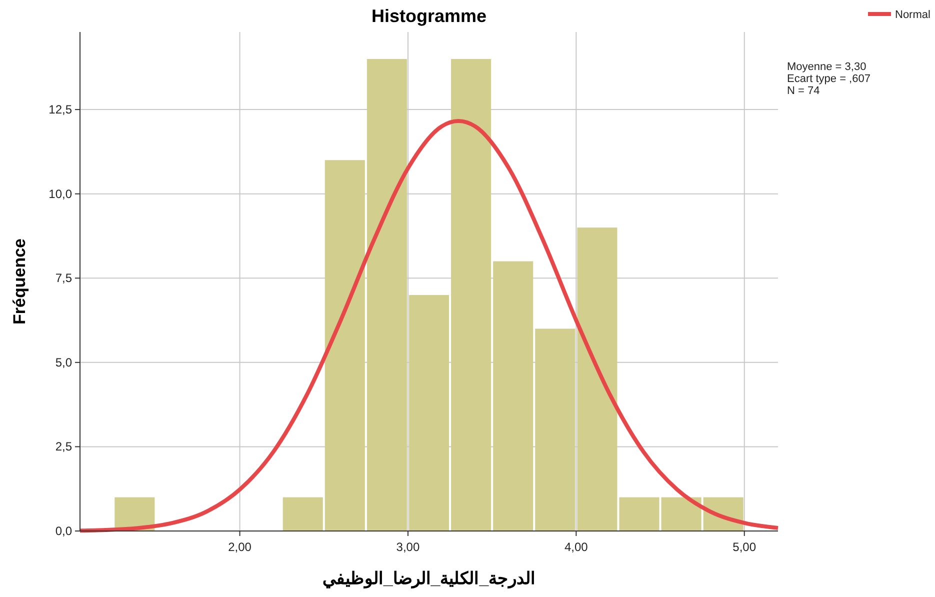 Image resolution: width=935 pixels, height=597 pixels. I want to click on x-tick-label: 5,00, so click(744, 547).